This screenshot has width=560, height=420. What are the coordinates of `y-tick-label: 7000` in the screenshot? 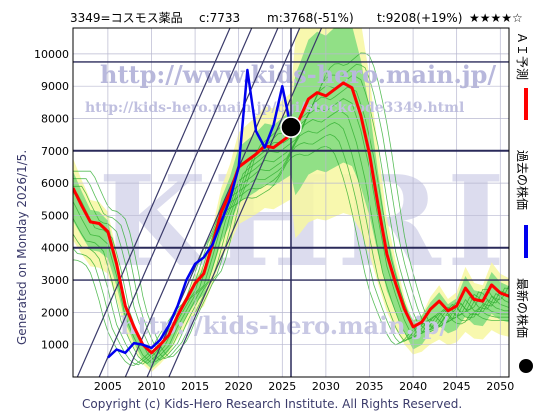 It's located at (55, 151).